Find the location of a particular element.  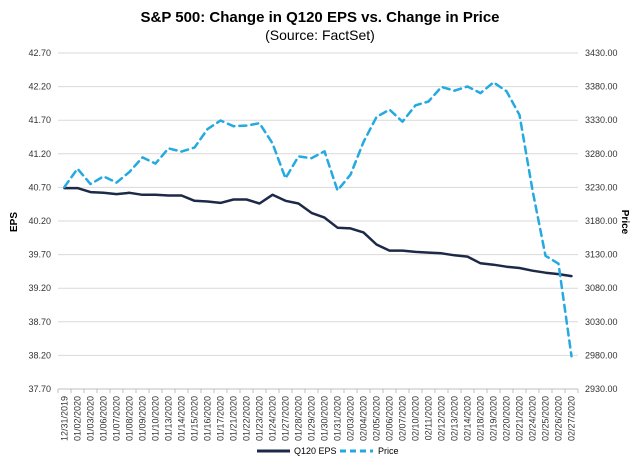

right-tick-label: 3180.00 is located at coordinates (601, 221).